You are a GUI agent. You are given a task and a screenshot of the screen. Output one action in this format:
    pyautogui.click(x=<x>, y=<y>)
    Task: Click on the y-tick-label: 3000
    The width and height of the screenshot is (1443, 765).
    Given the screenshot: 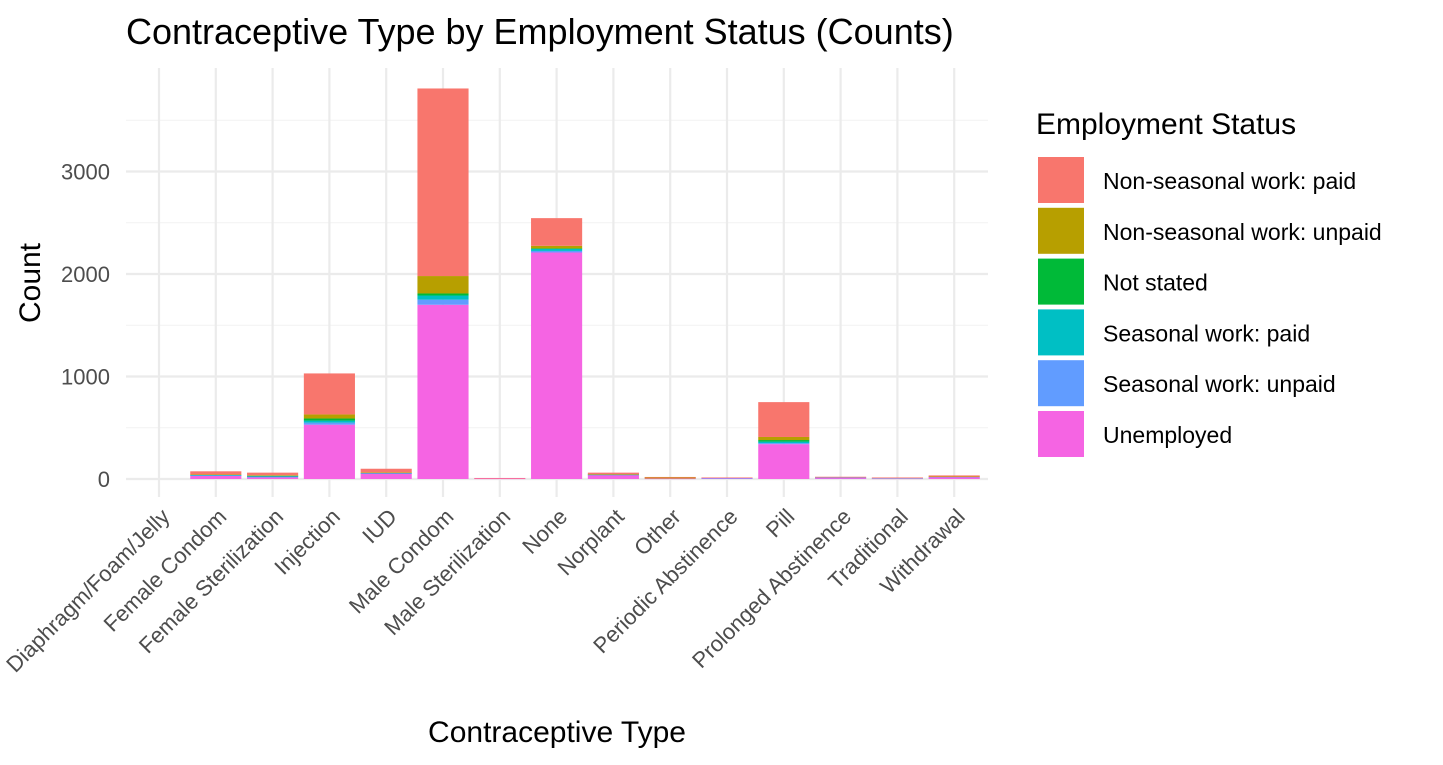 What is the action you would take?
    pyautogui.click(x=85, y=172)
    